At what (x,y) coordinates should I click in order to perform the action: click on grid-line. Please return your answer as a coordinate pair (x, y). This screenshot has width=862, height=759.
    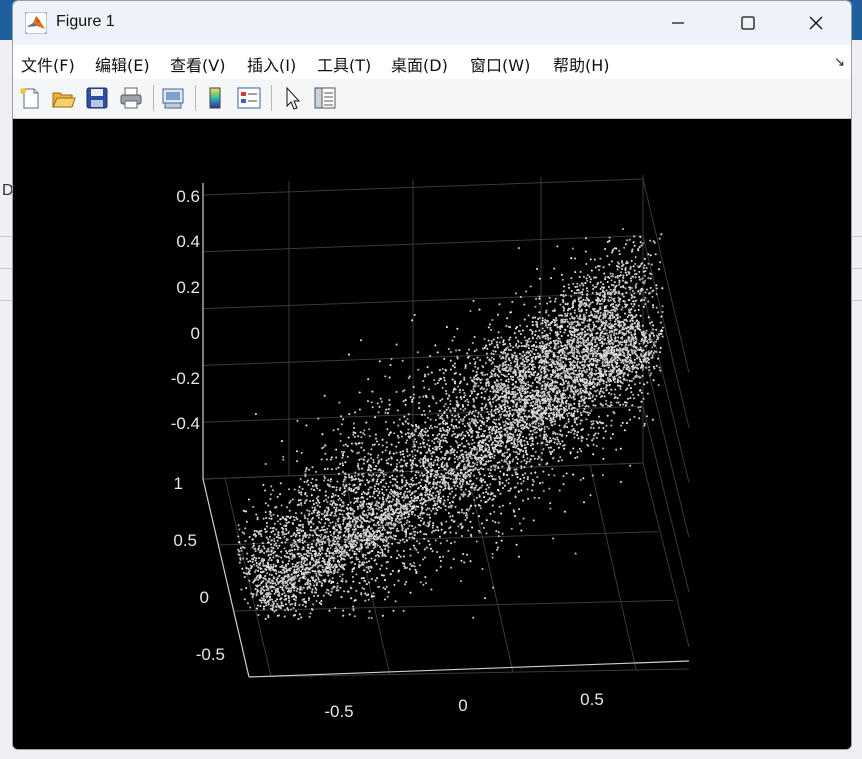
    Looking at the image, I should click on (613, 567).